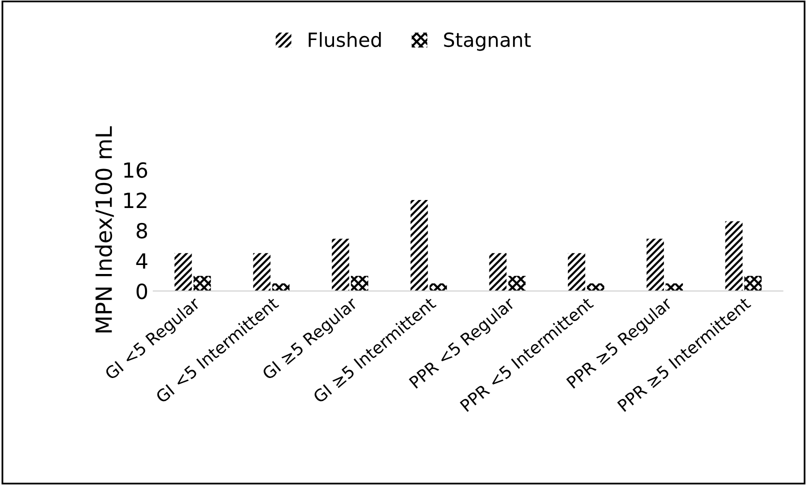  Describe the element at coordinates (142, 230) in the screenshot. I see `y-tick-label: 8` at that location.